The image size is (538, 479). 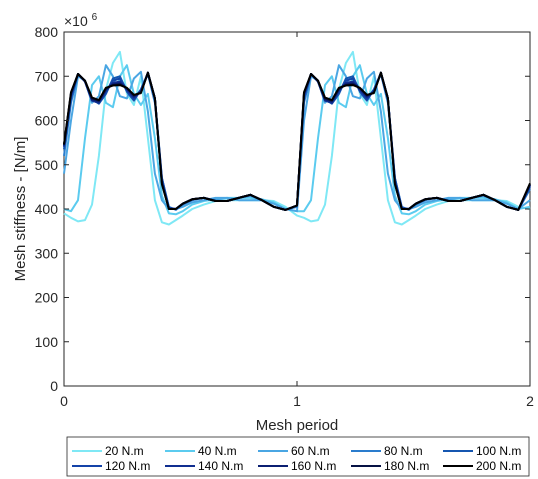 I want to click on legend-box, so click(x=298, y=456).